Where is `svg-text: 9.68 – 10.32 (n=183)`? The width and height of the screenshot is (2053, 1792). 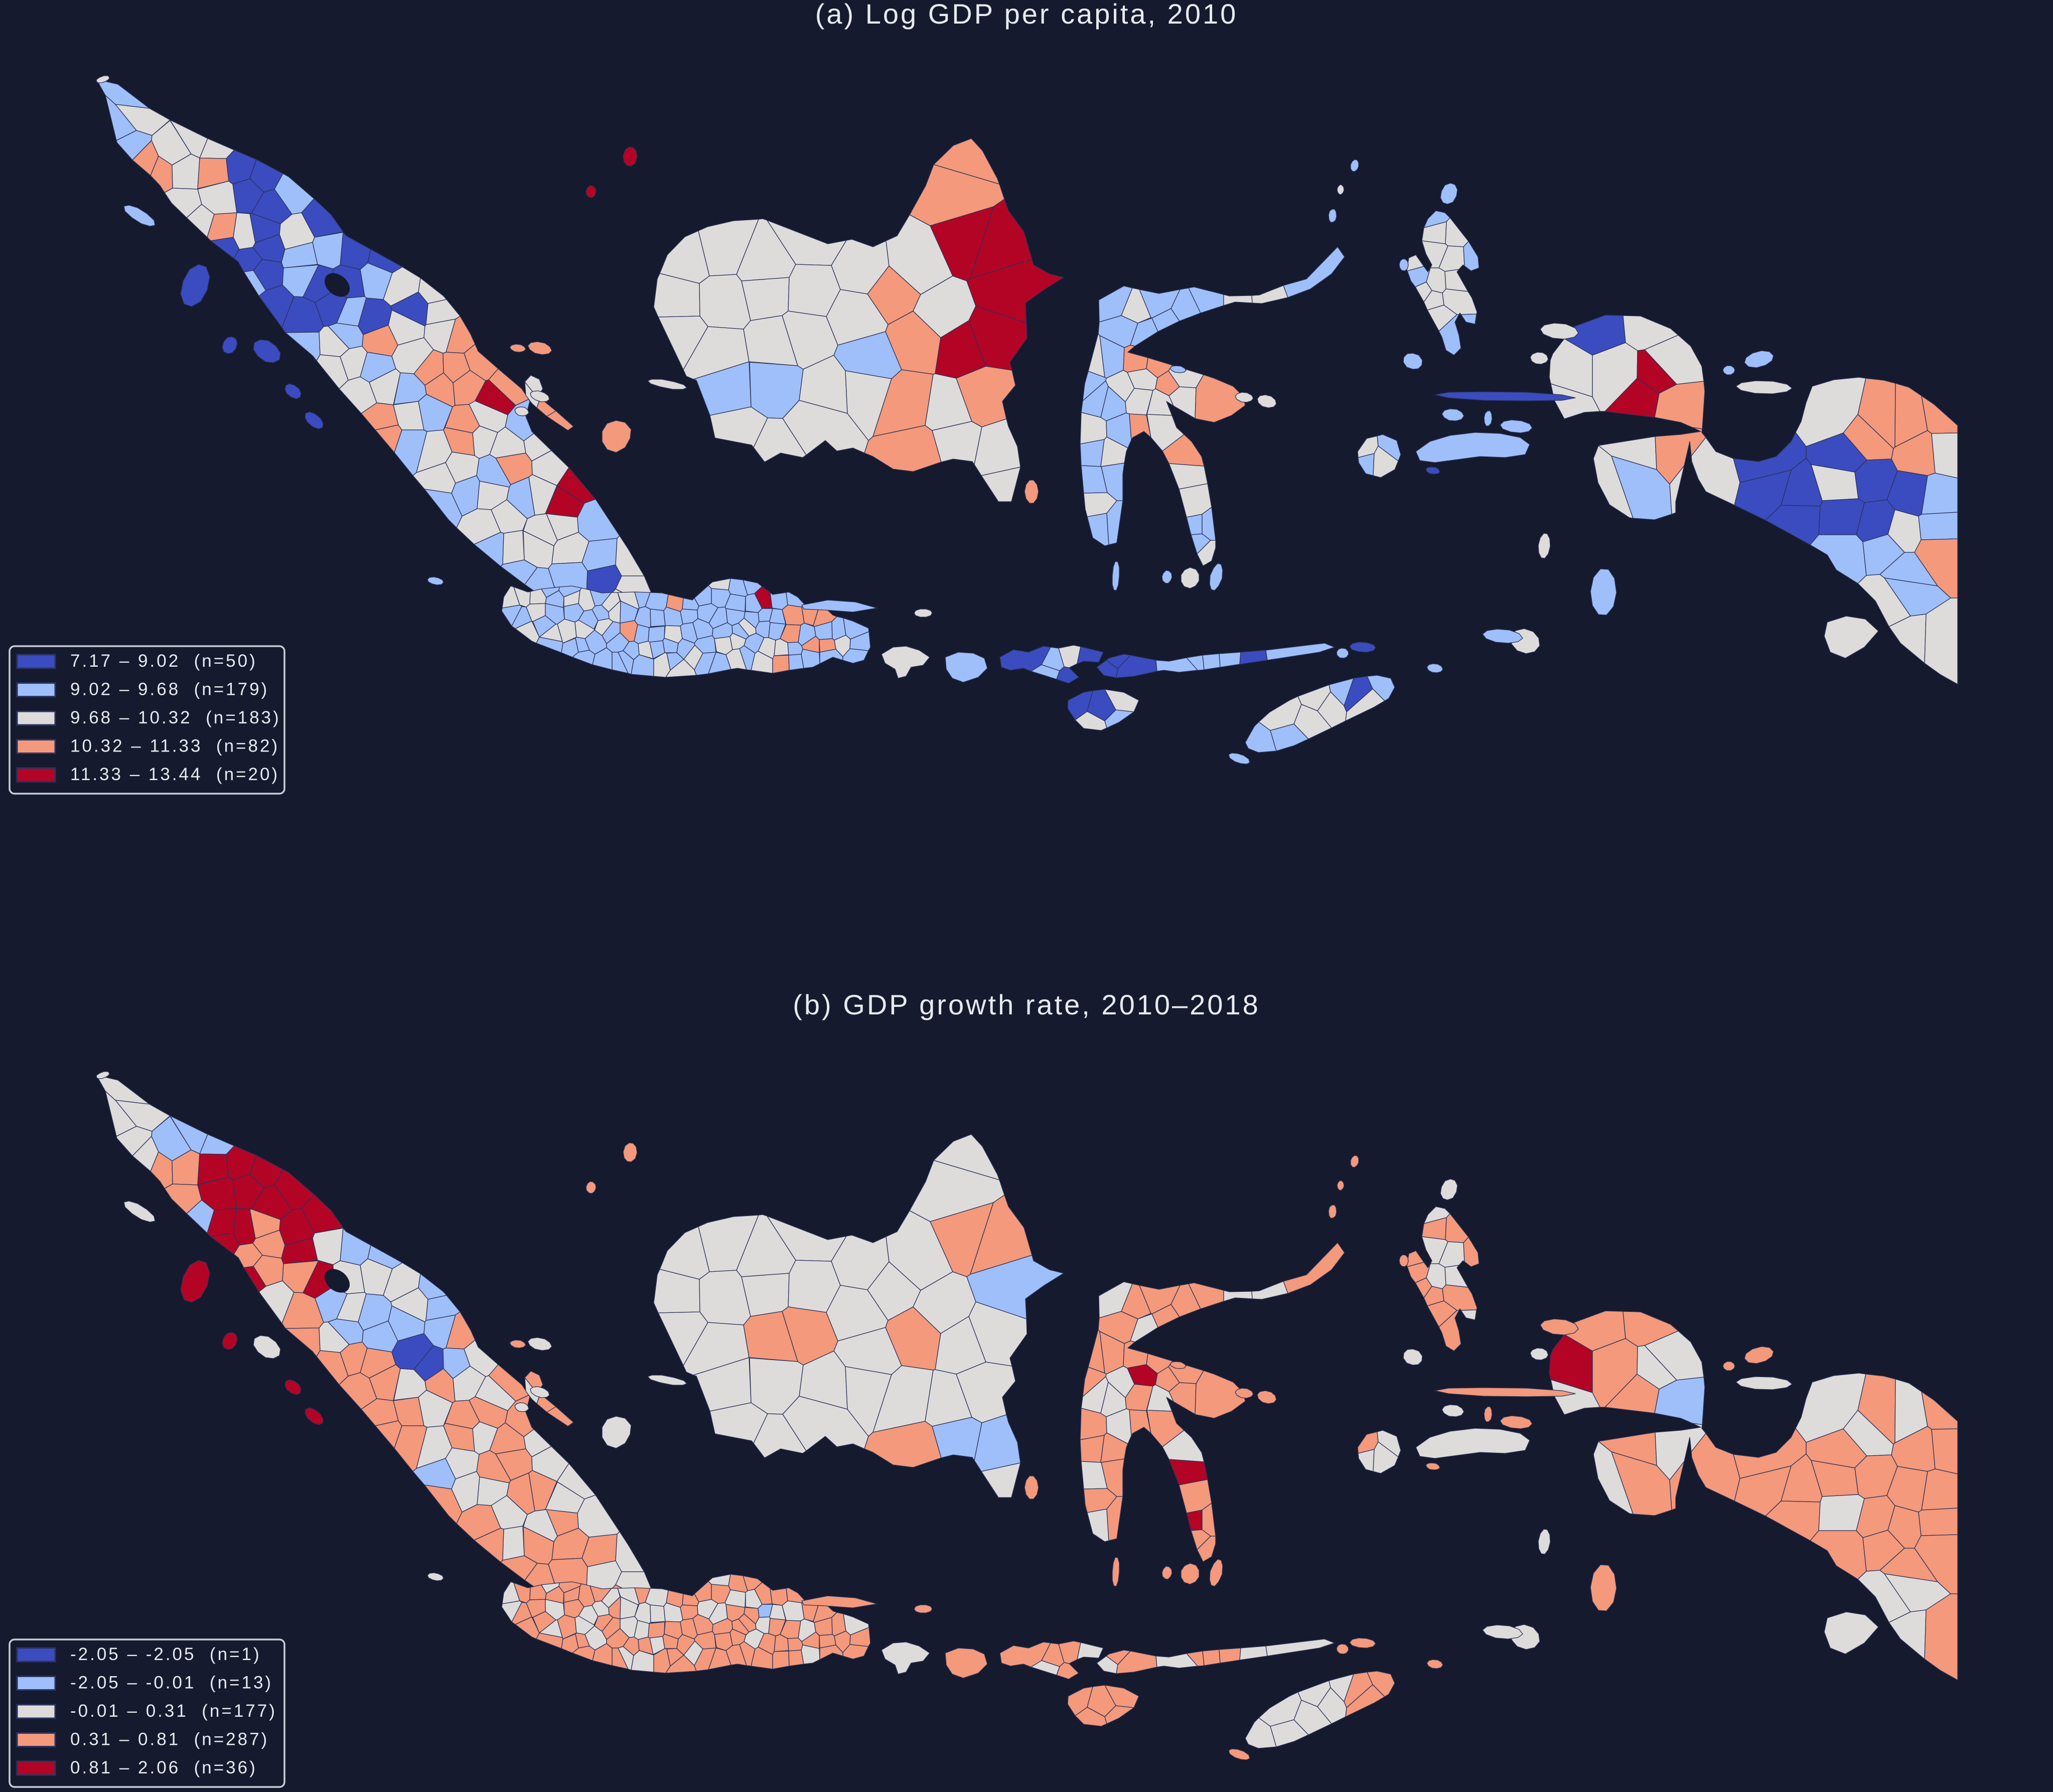
svg-text: 9.68 – 10.32 (n=183) is located at coordinates (175, 717).